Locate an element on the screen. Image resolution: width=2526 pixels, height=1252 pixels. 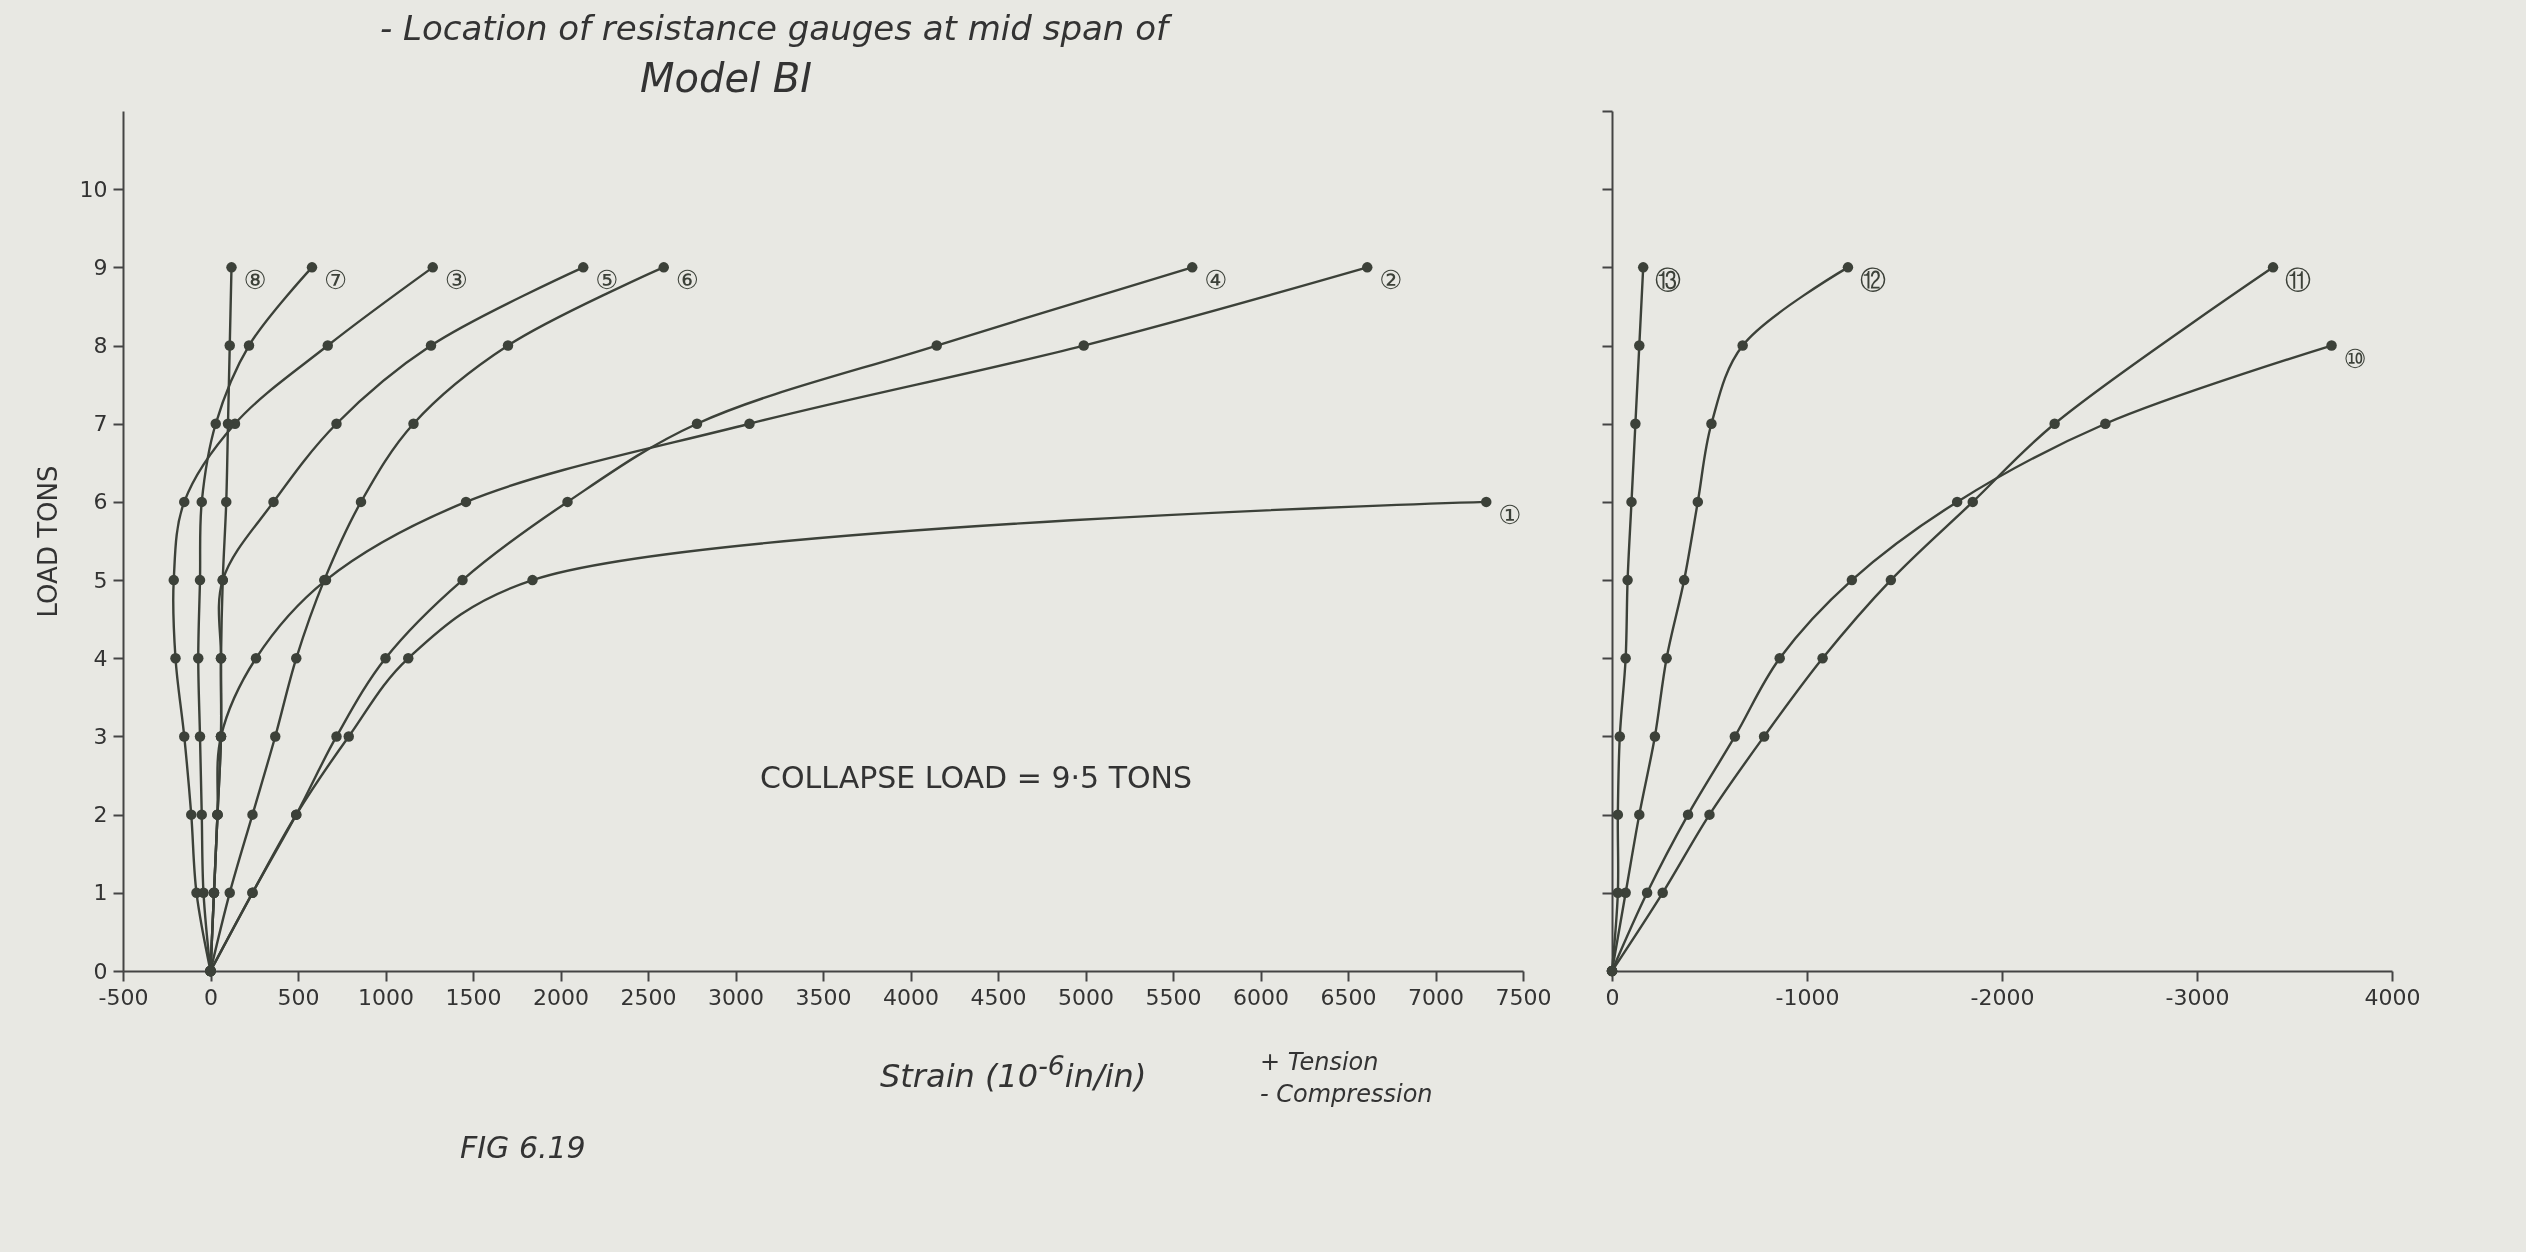
text: - Compression is located at coordinates (1346, 1094).